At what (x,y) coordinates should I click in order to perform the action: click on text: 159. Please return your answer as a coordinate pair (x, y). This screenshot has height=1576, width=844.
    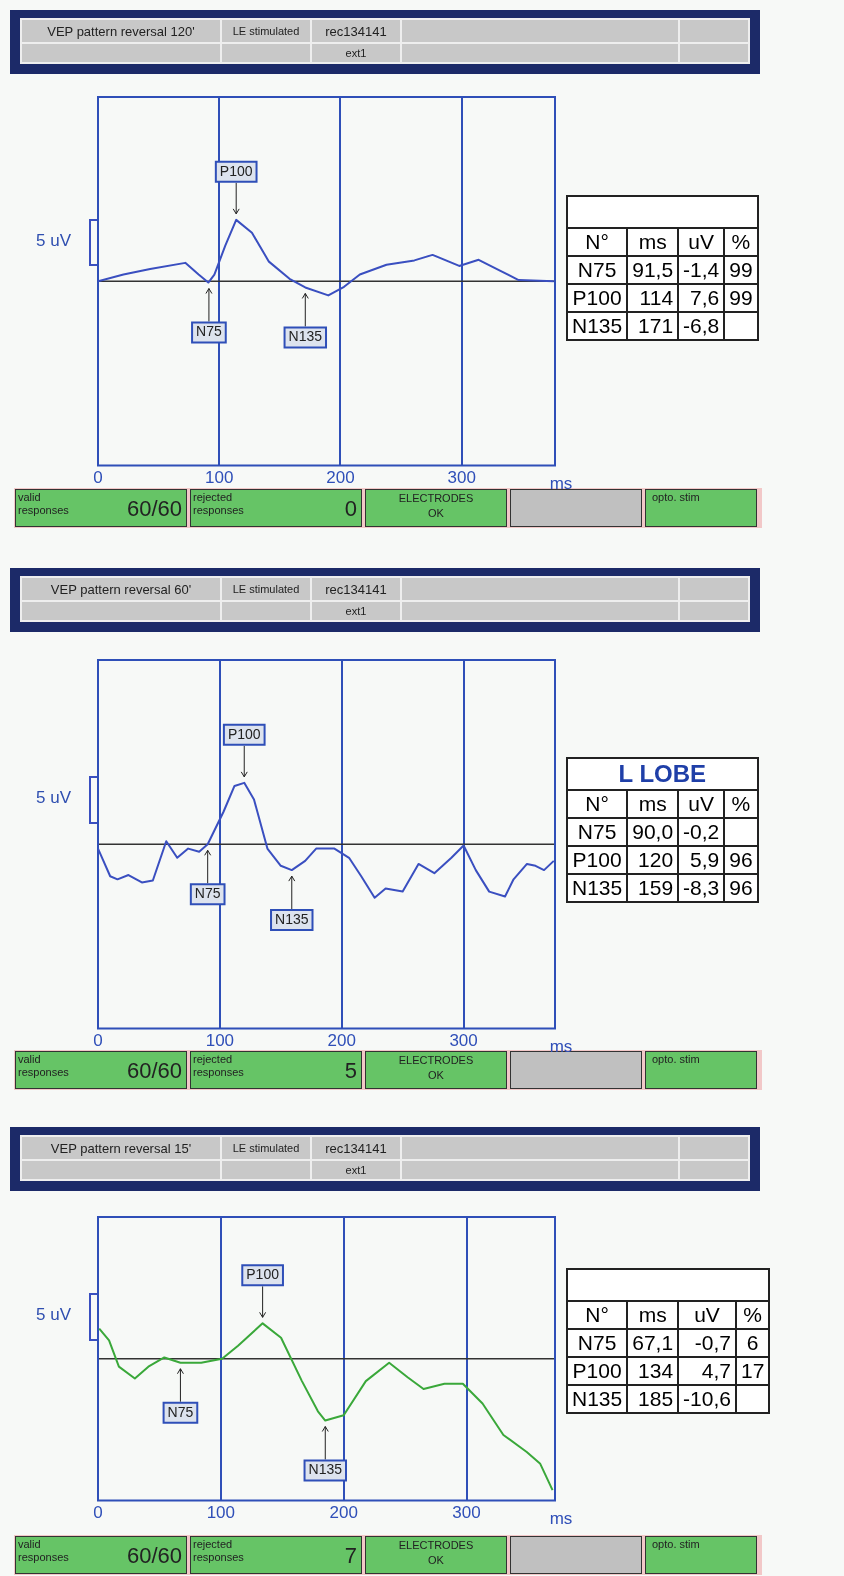
    Looking at the image, I should click on (653, 888).